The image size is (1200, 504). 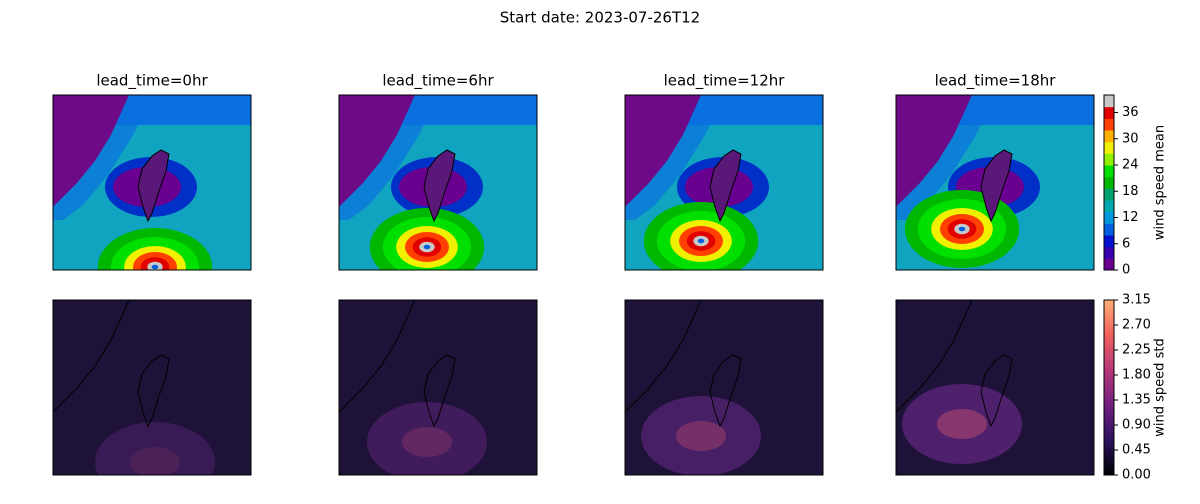 What do you see at coordinates (1126, 243) in the screenshot?
I see `colorbar-tick-label: 6` at bounding box center [1126, 243].